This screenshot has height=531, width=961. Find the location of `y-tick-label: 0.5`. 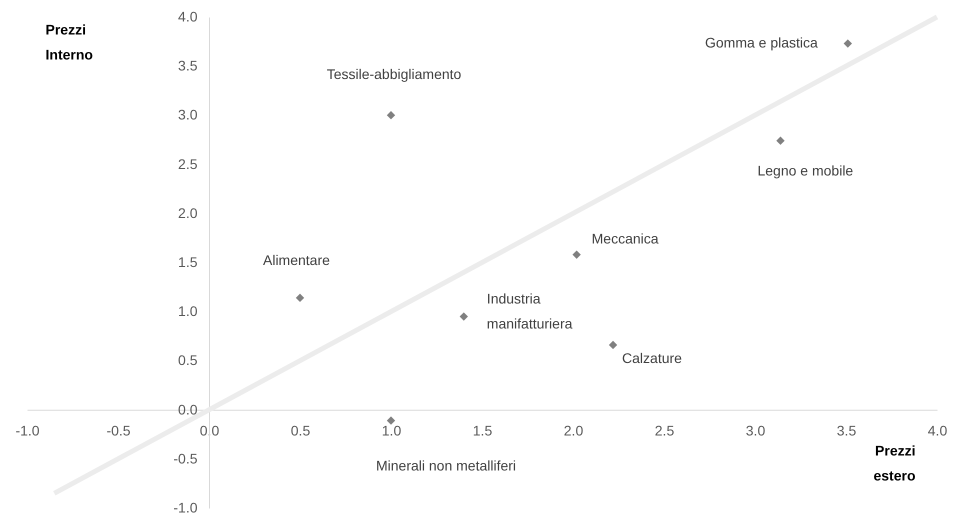

y-tick-label: 0.5 is located at coordinates (188, 360).